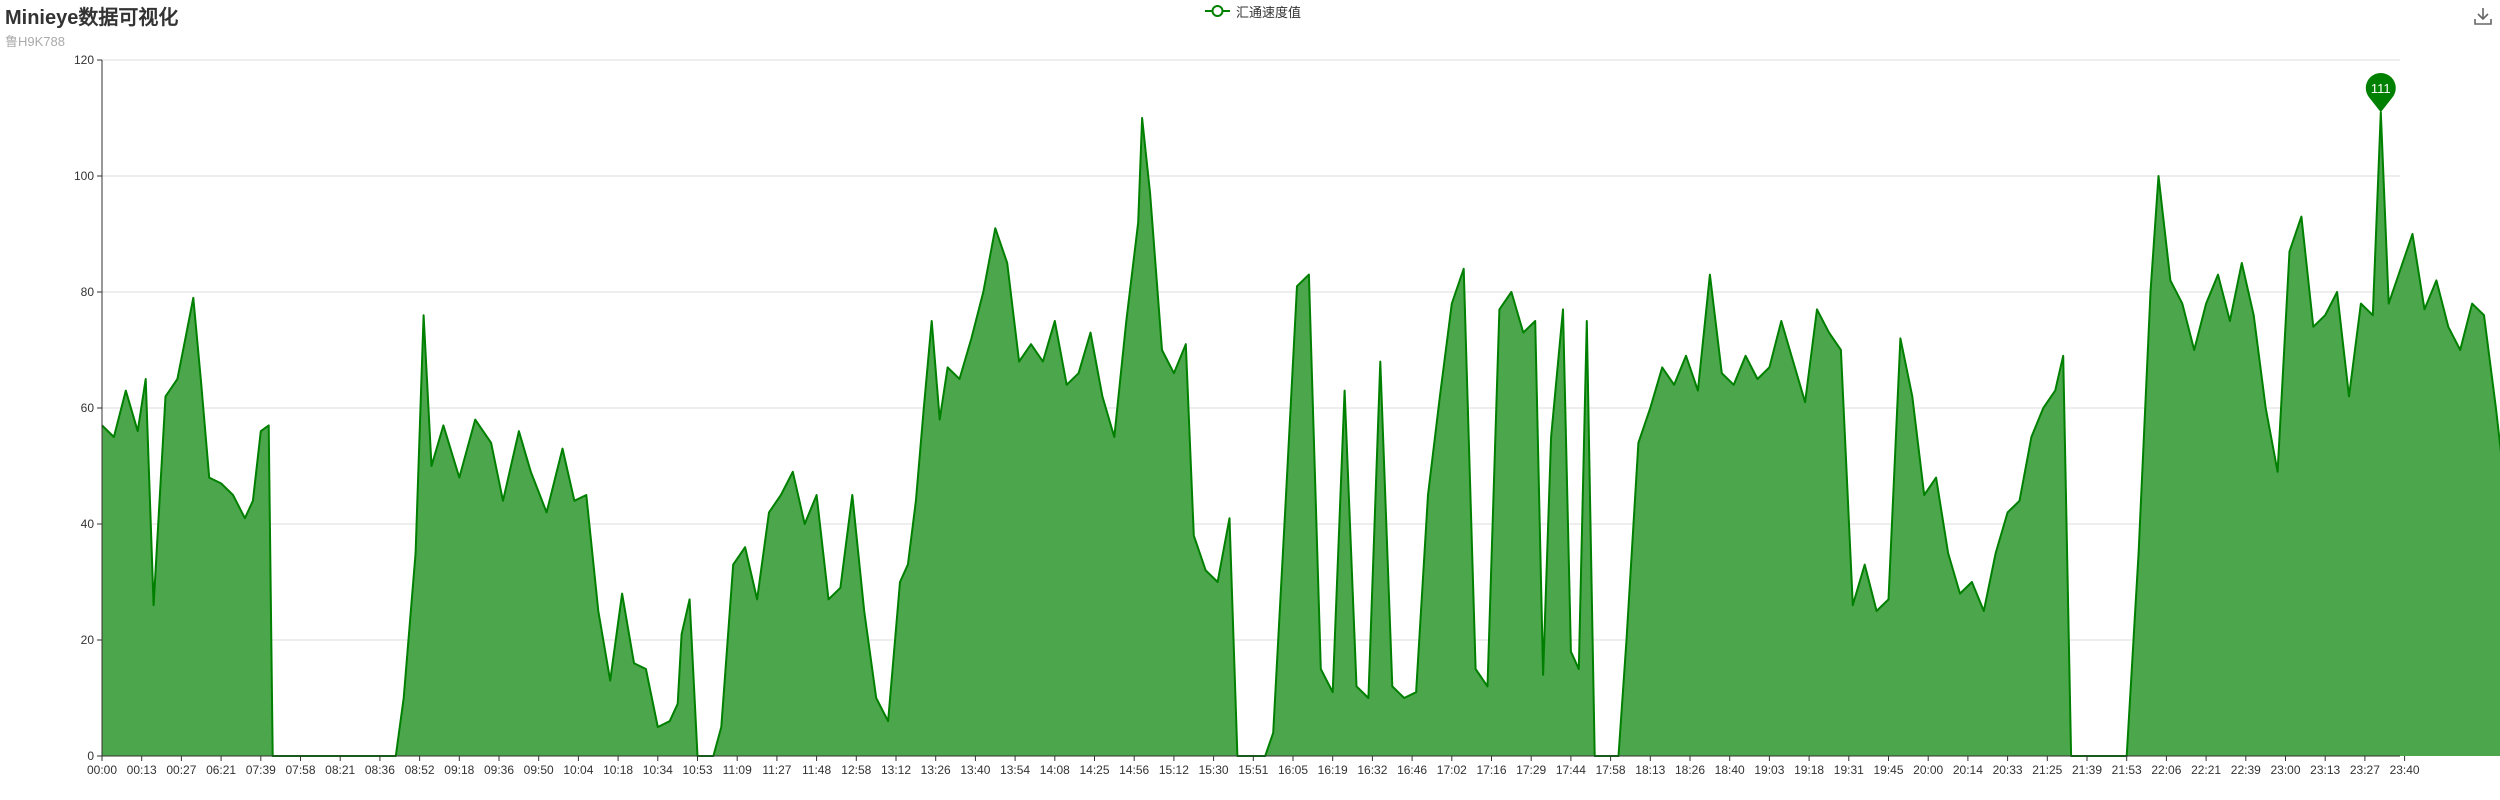  Describe the element at coordinates (221, 770) in the screenshot. I see `x-tick-label: 06:21` at that location.